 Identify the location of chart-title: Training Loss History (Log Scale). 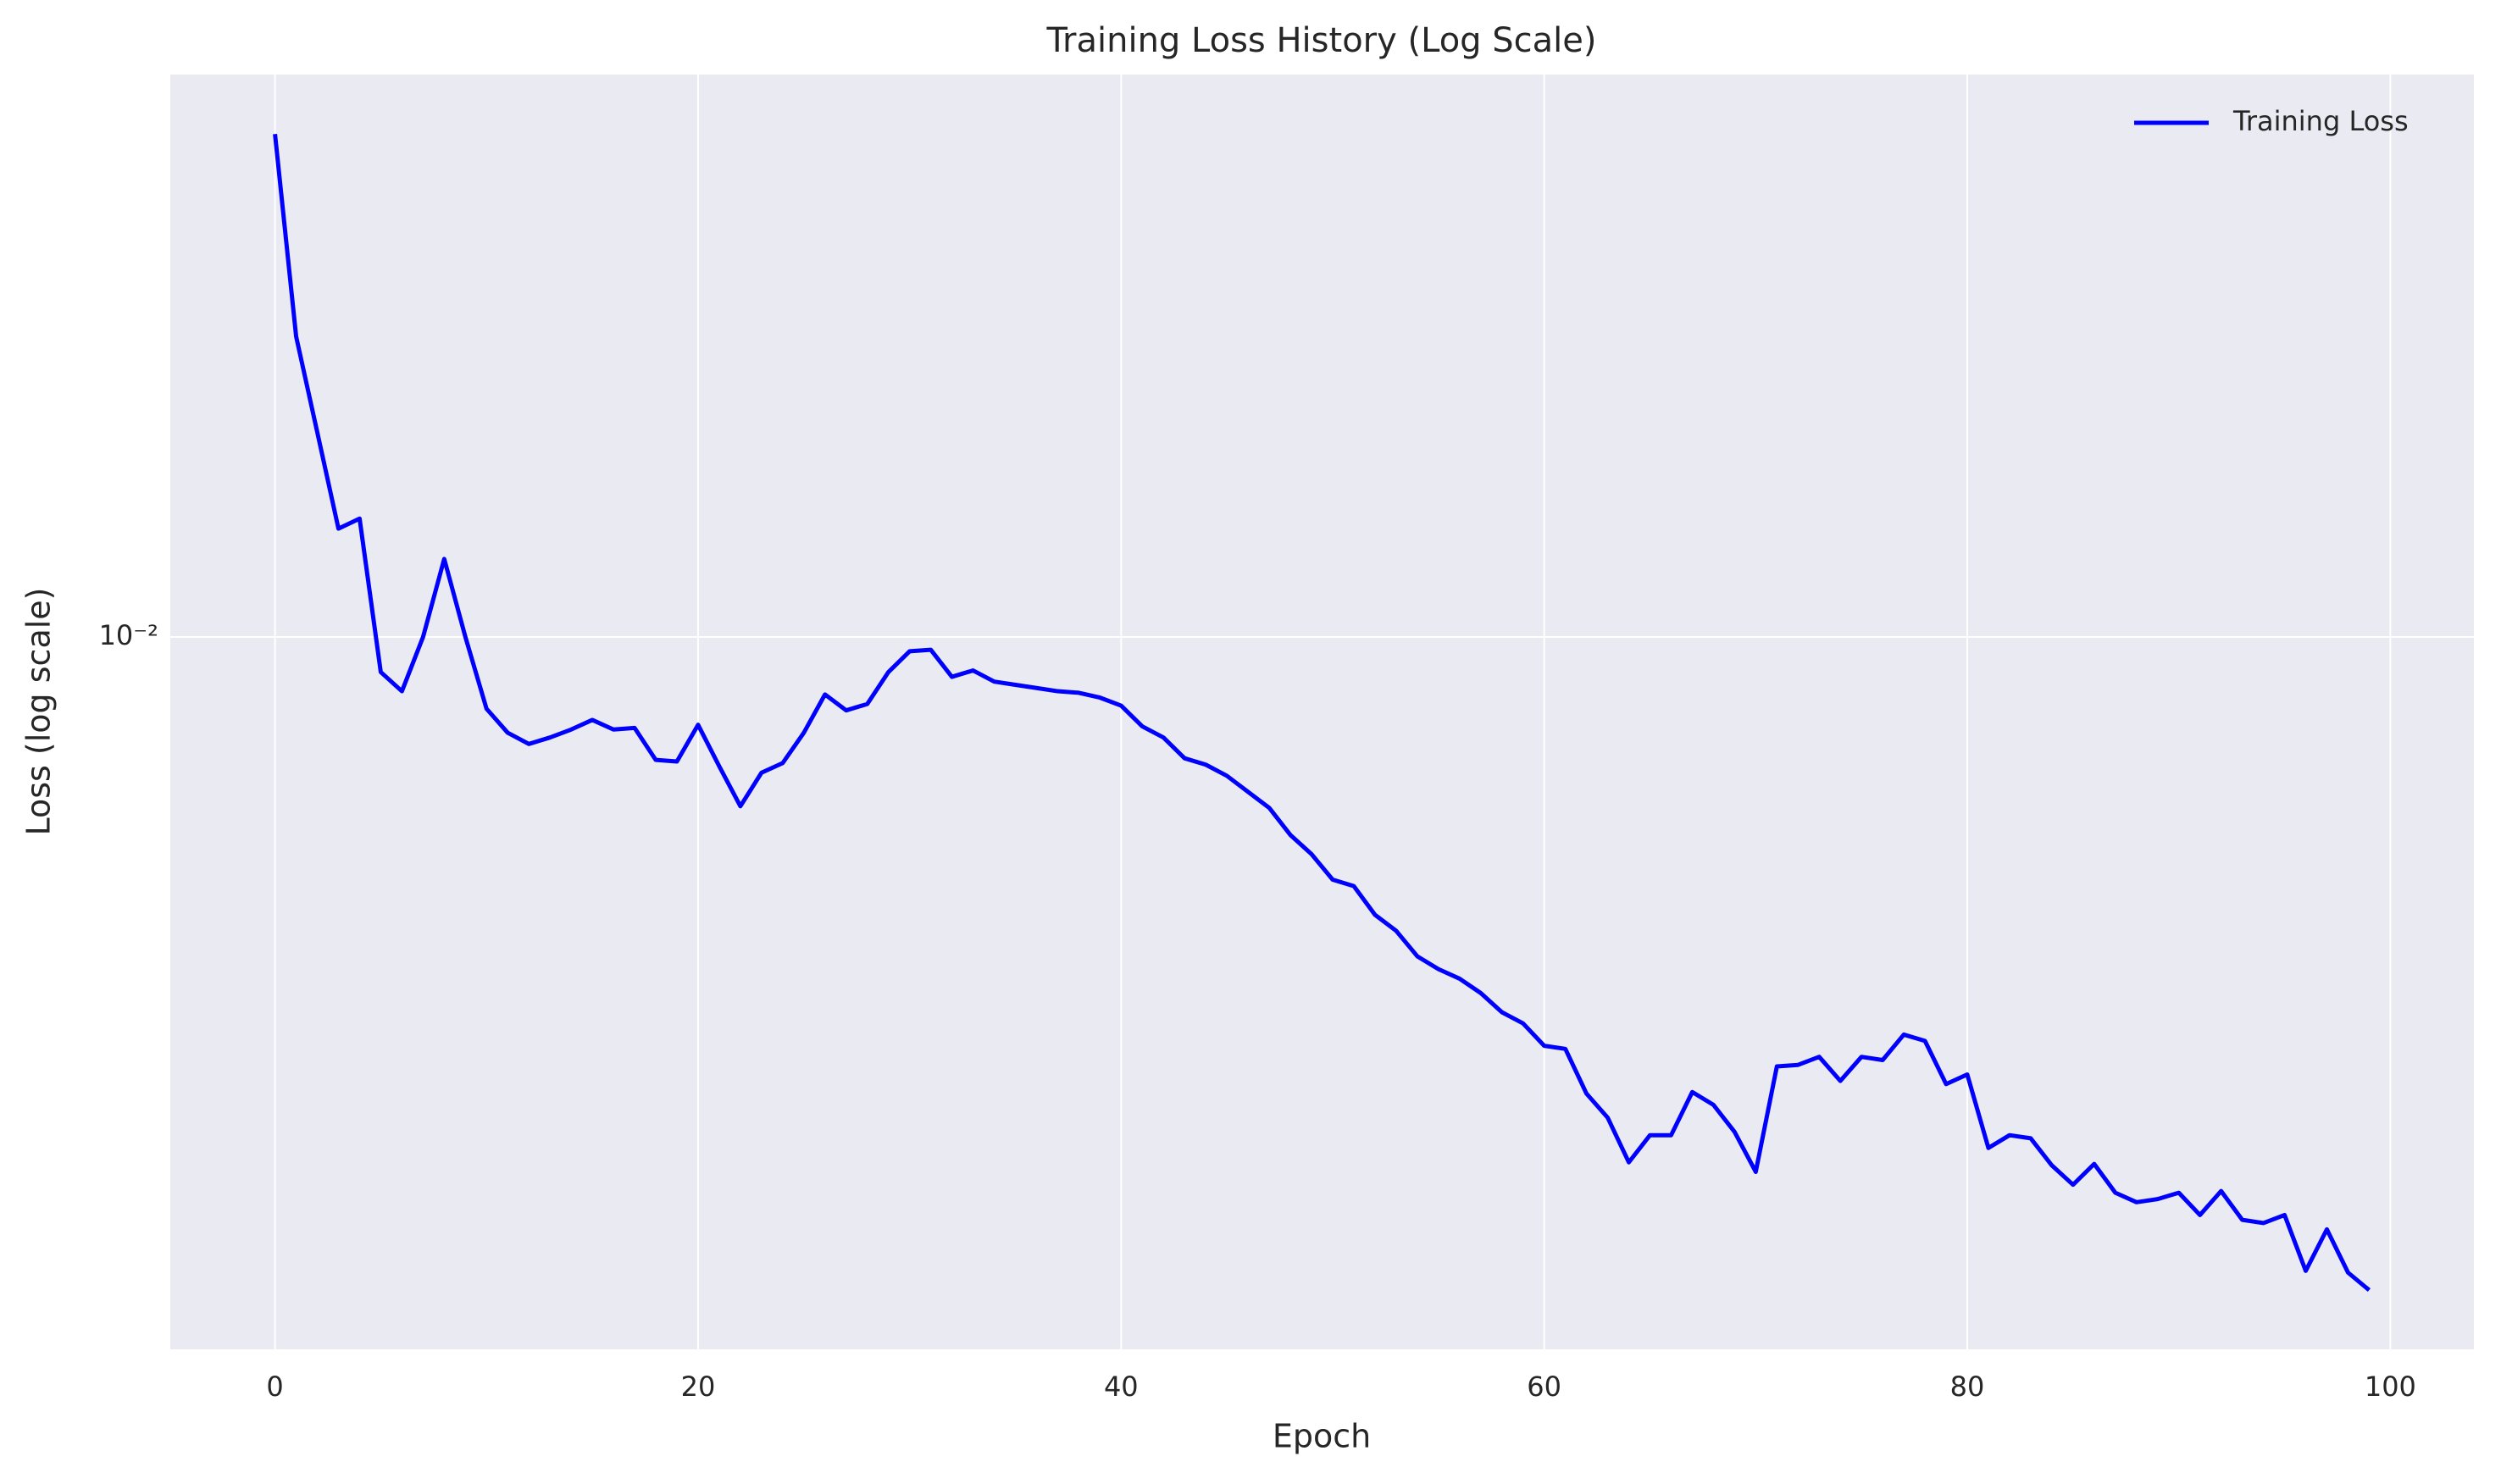
(1320, 40).